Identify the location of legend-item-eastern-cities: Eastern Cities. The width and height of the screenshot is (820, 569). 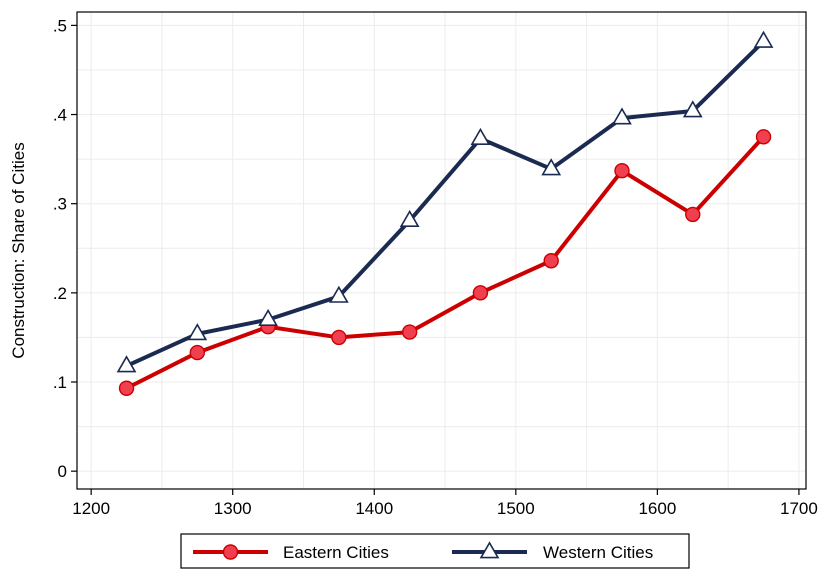
(291, 552).